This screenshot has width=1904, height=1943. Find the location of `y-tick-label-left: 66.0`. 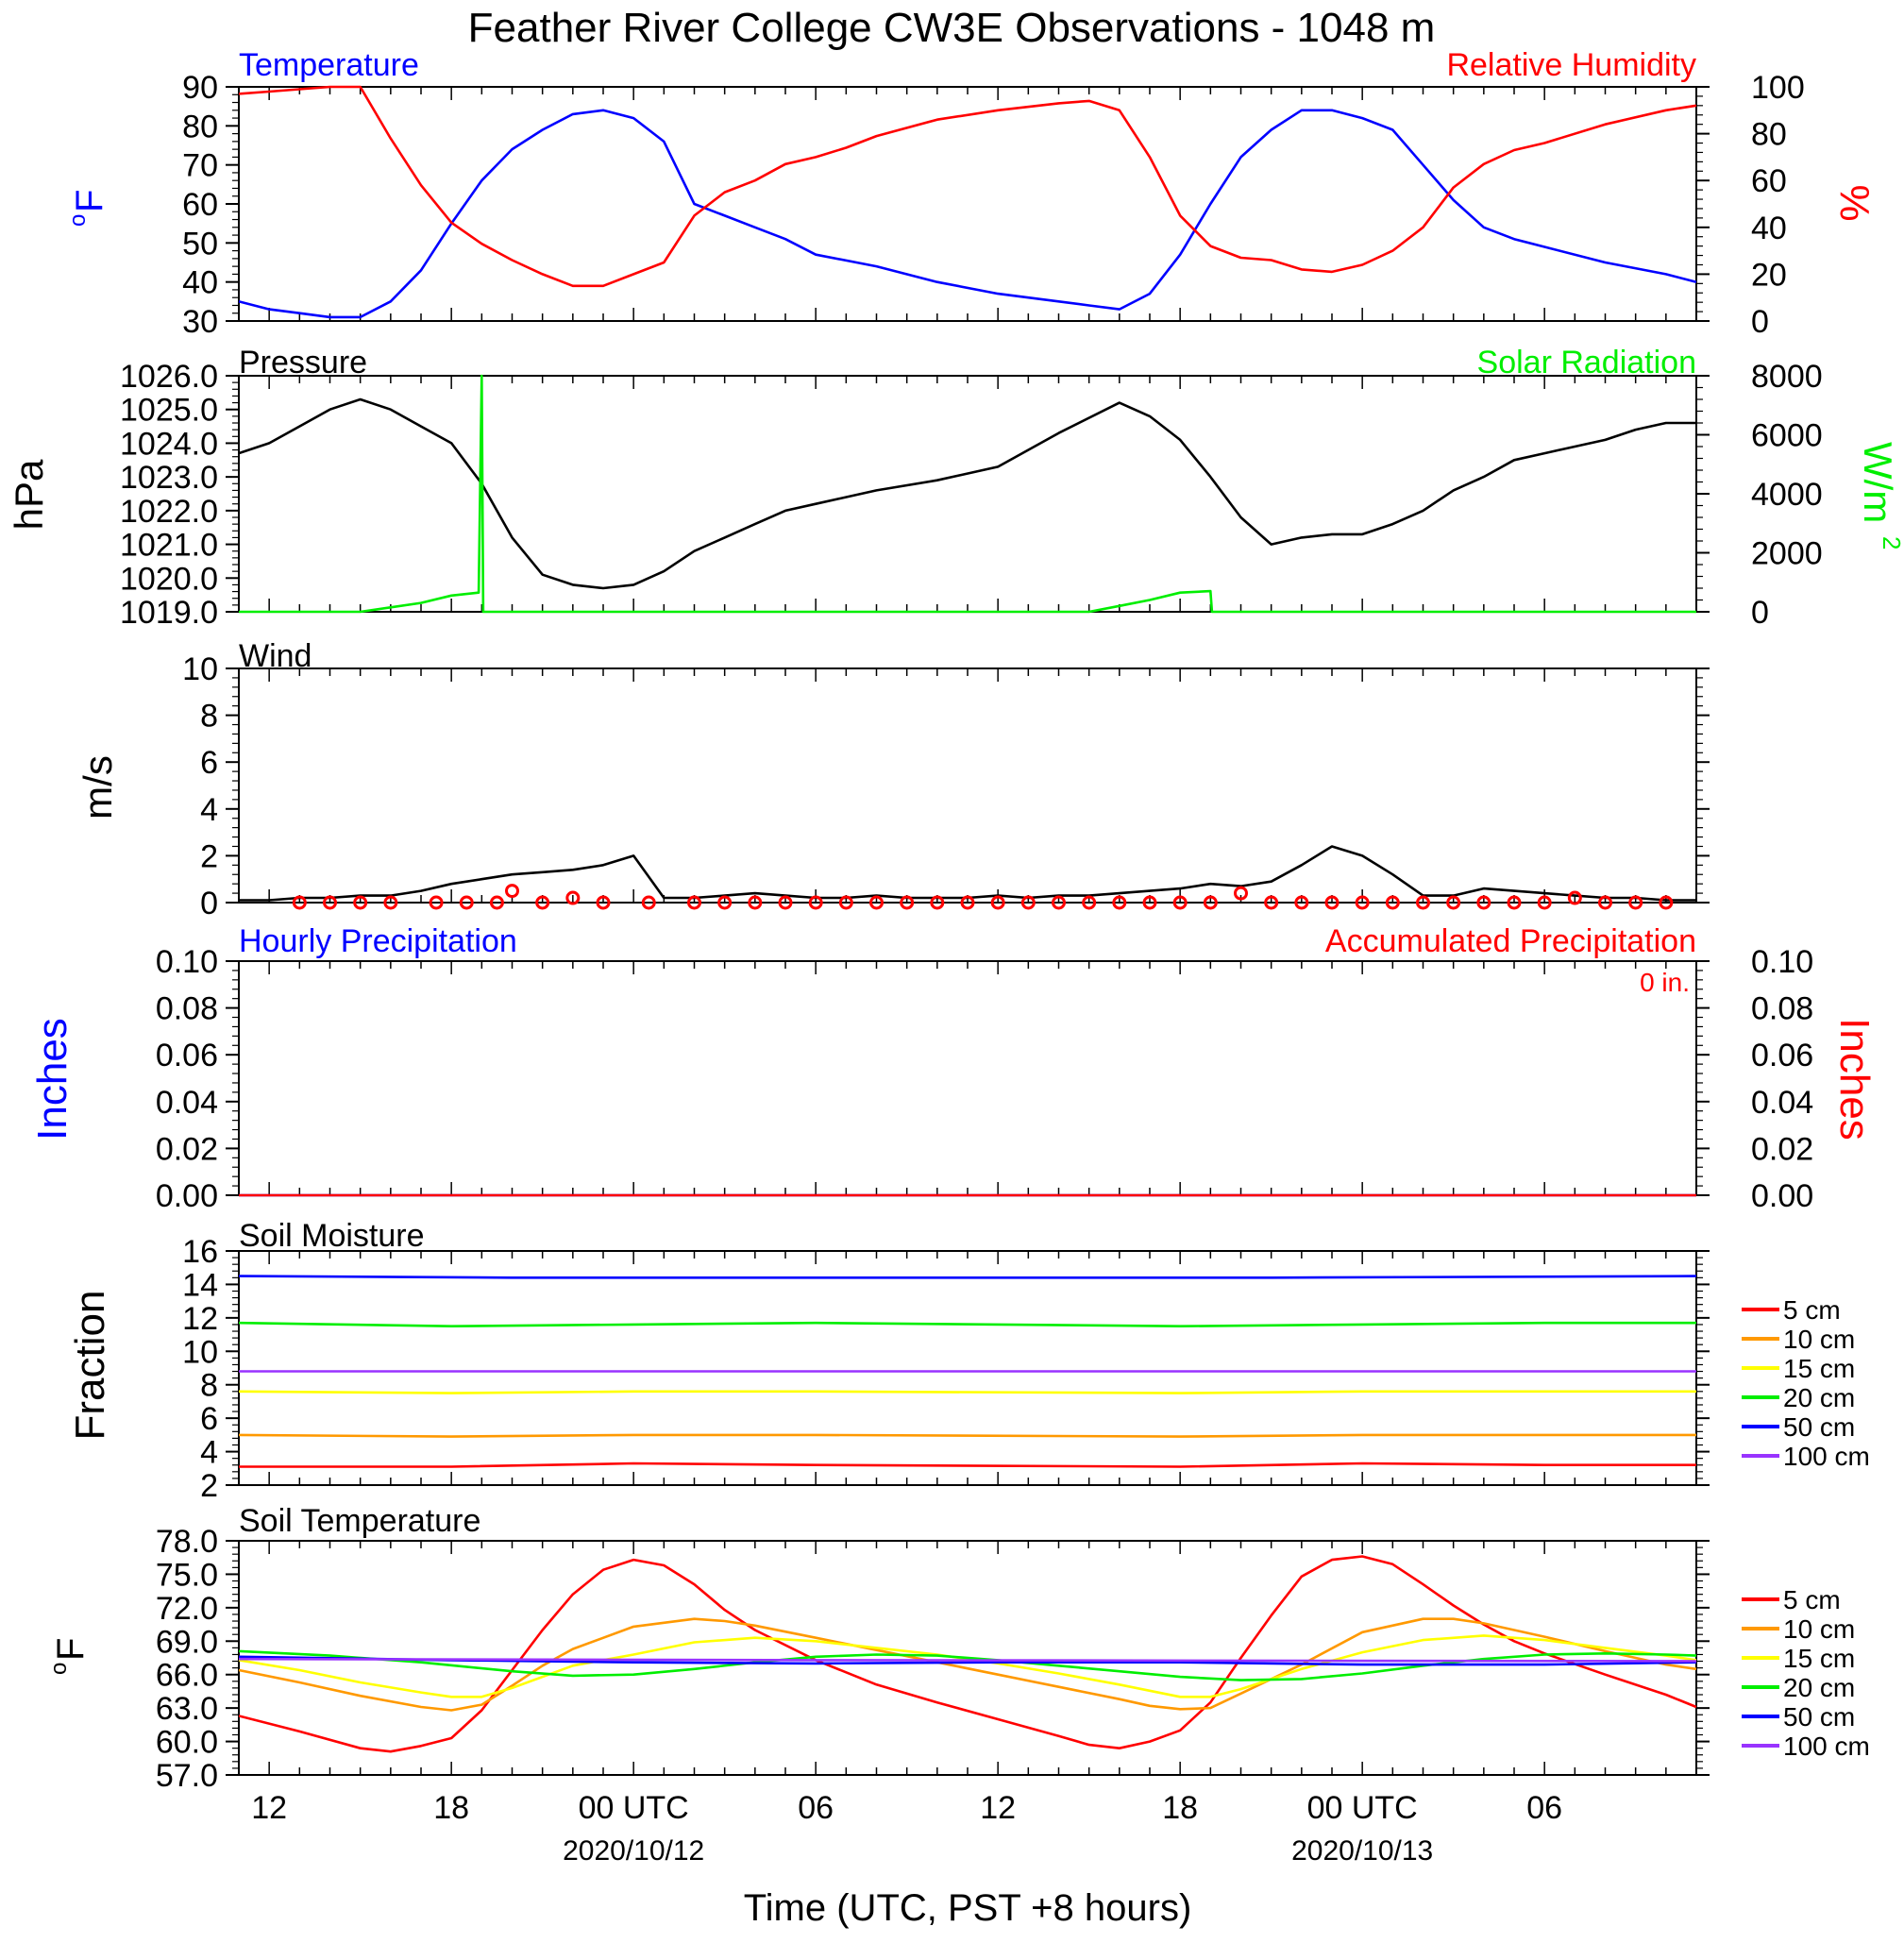

y-tick-label-left: 66.0 is located at coordinates (187, 1676).